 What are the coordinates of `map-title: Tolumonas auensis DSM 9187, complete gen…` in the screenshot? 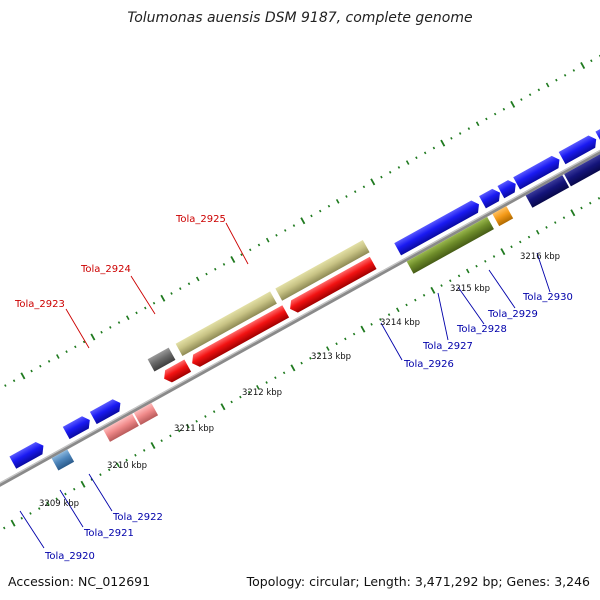 It's located at (300, 18).